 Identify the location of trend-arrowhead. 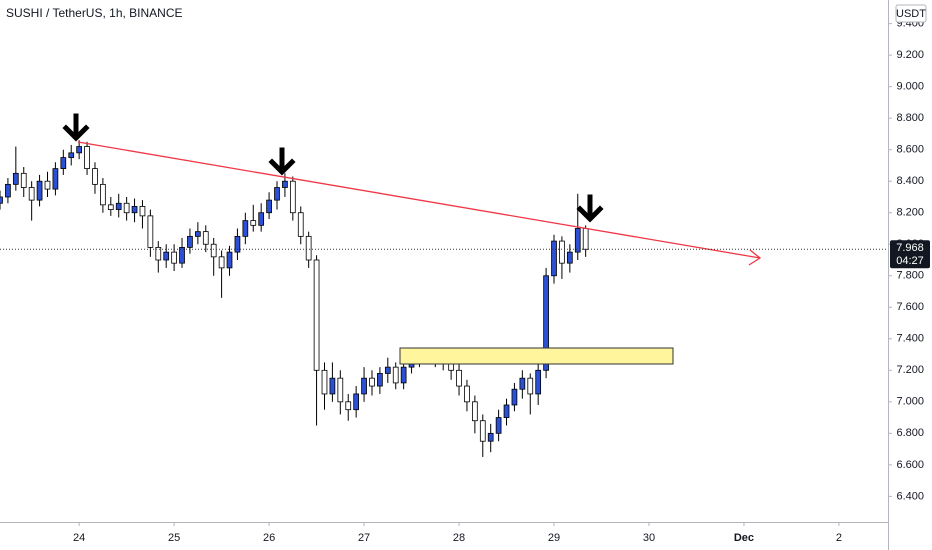
(755, 257).